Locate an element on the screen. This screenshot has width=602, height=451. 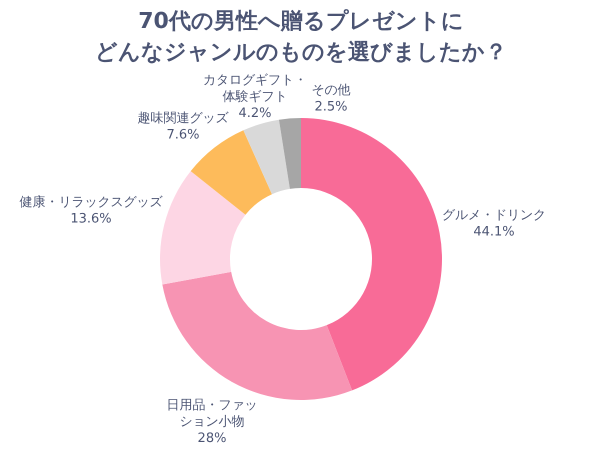
chart-title: 70代の男性へ贈るプレゼントにどんなジャンルのものを選びましたか？ is located at coordinates (301, 37).